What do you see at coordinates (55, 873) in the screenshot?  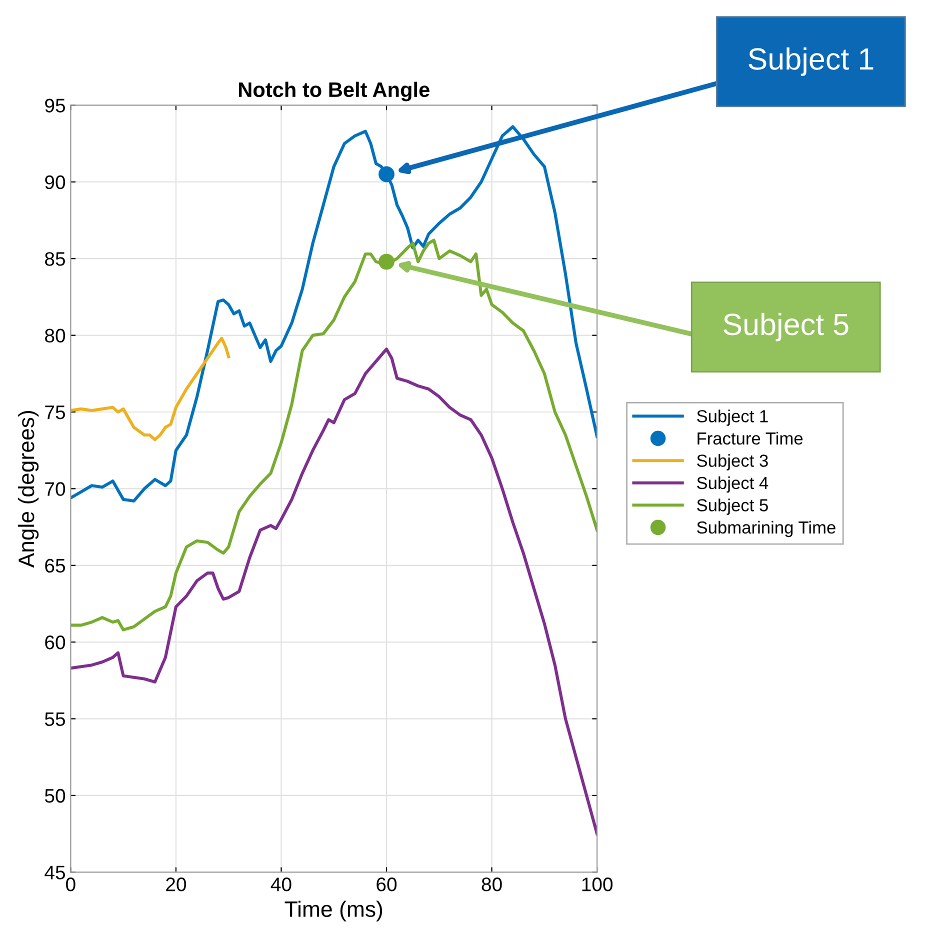 I see `y-tick-label: 45` at bounding box center [55, 873].